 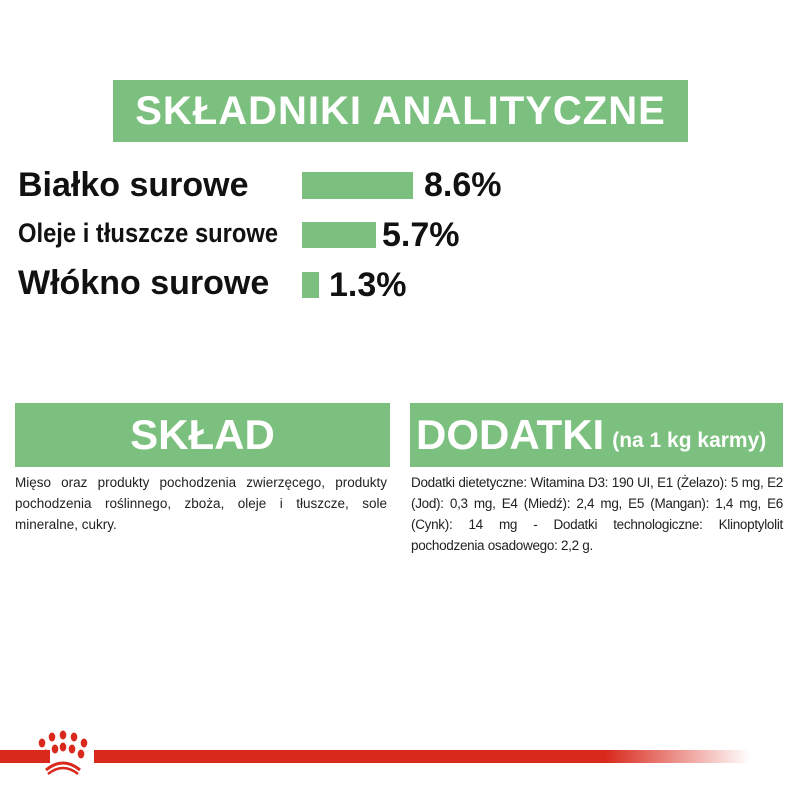 I want to click on analytical-constituents-banner: SKŁADNIKI ANALITYCZNE, so click(x=400, y=111).